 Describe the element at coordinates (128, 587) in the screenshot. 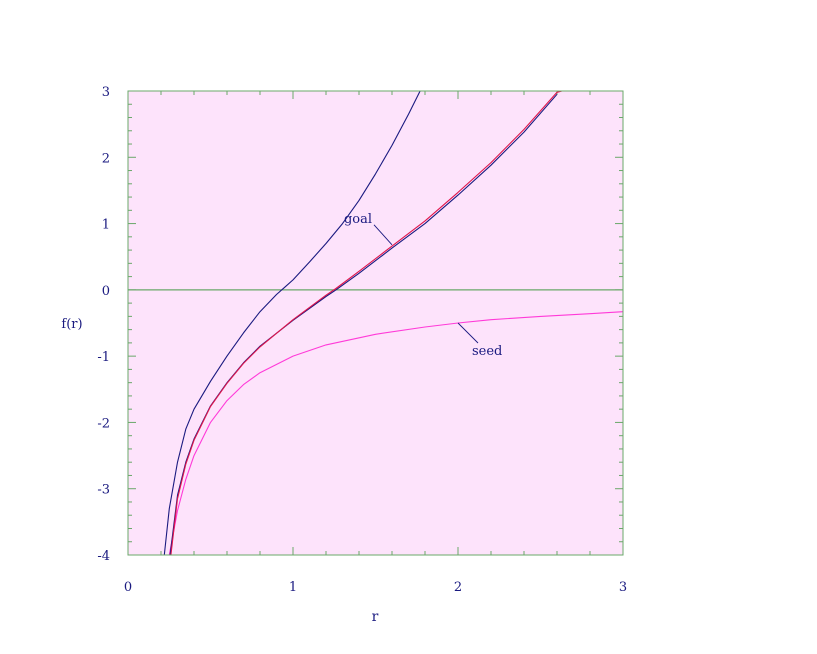

I see `x-tick-label: 0` at that location.